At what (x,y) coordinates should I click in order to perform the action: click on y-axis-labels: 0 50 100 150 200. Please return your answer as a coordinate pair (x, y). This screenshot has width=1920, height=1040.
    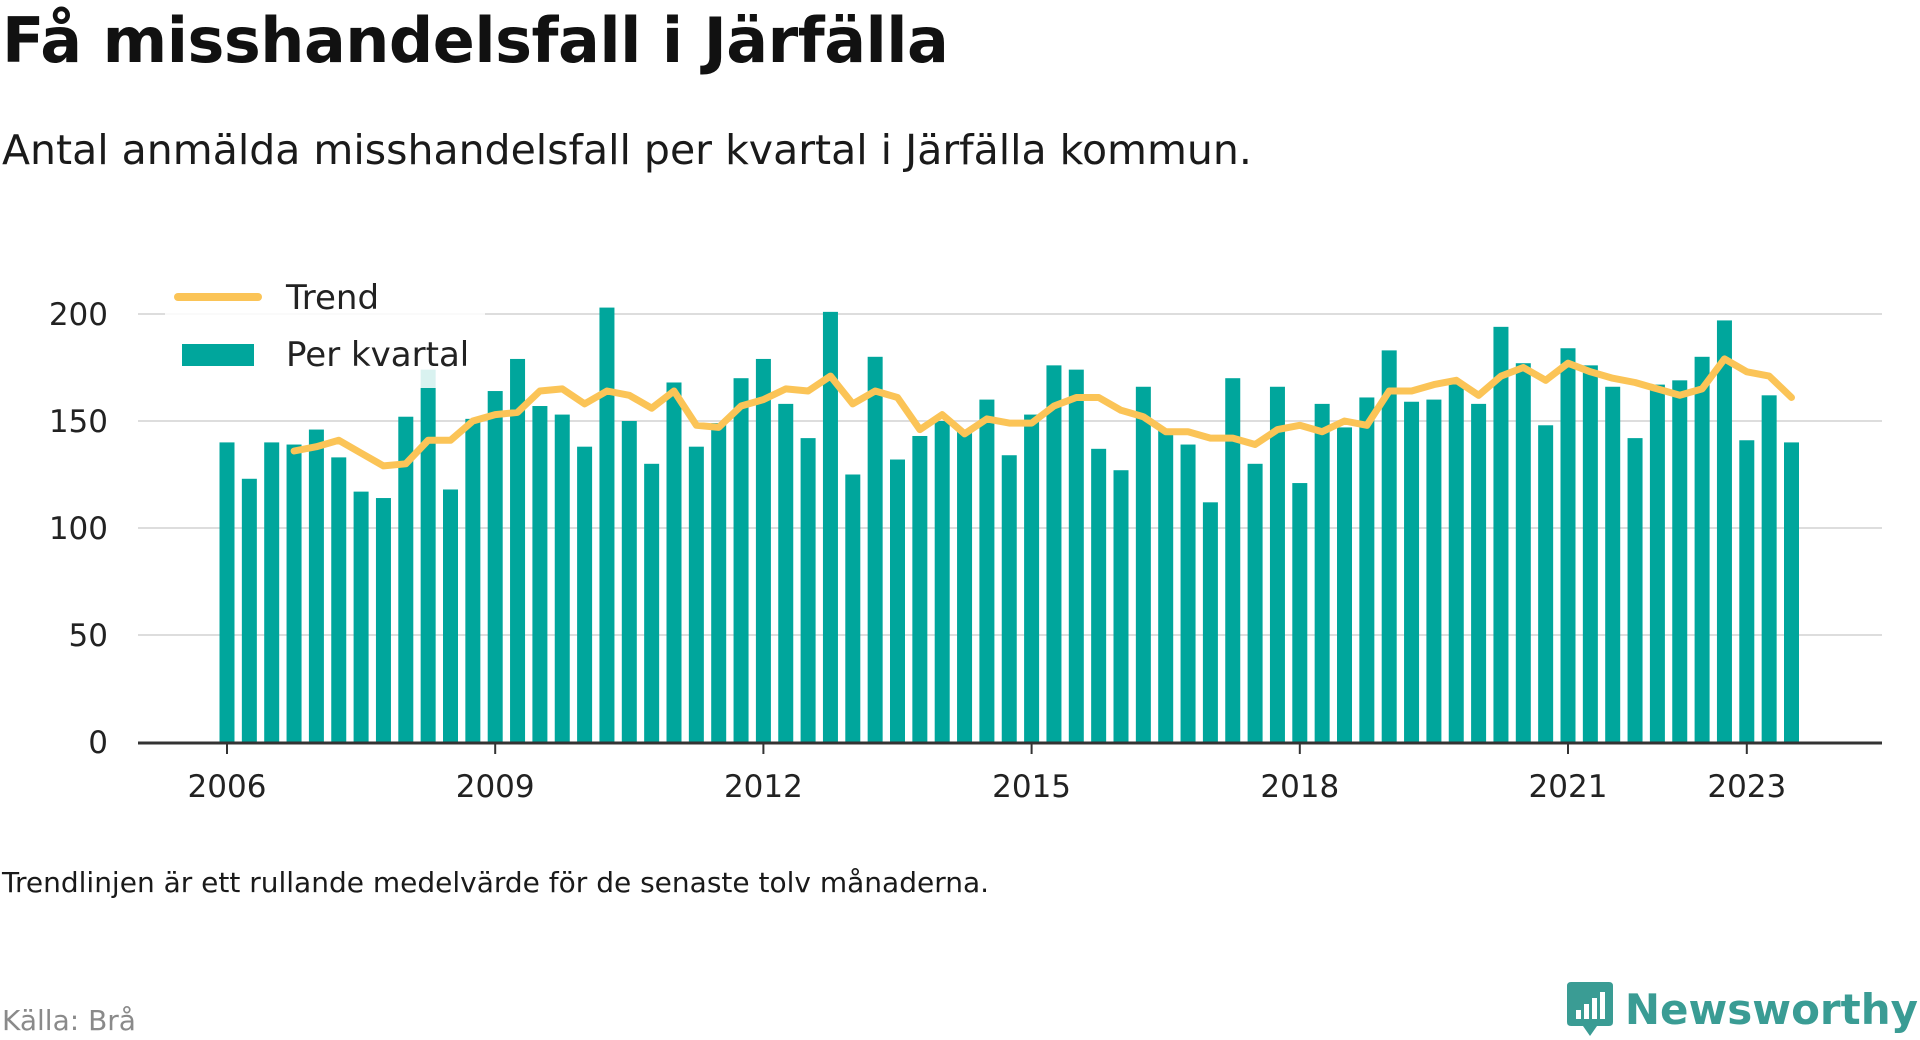
    Looking at the image, I should click on (78, 529).